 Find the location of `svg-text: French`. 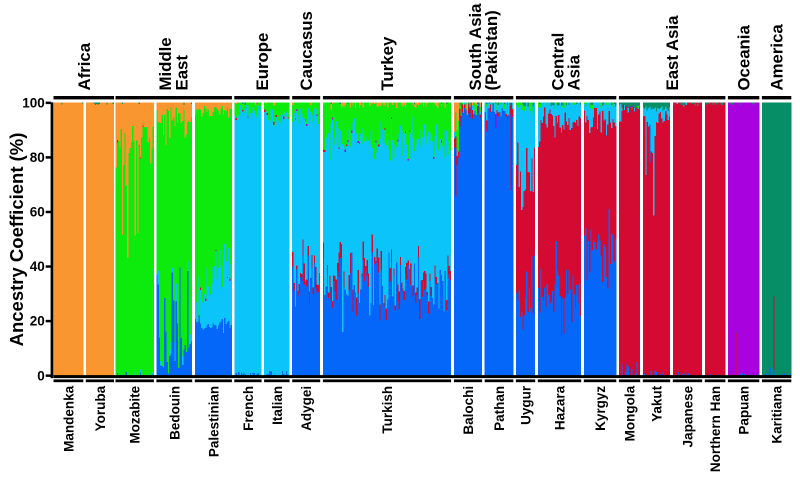

svg-text: French is located at coordinates (248, 408).